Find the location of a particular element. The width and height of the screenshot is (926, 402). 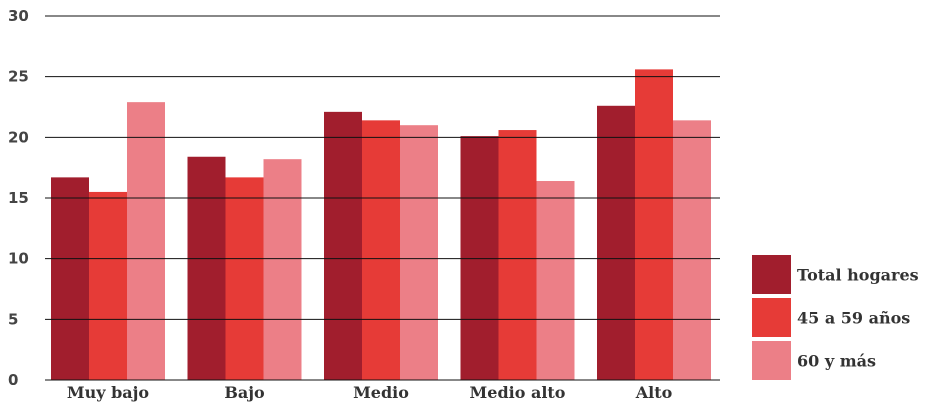

y-axis-ticks: 0 5 10 15 20 25 30 is located at coordinates (18, 198).